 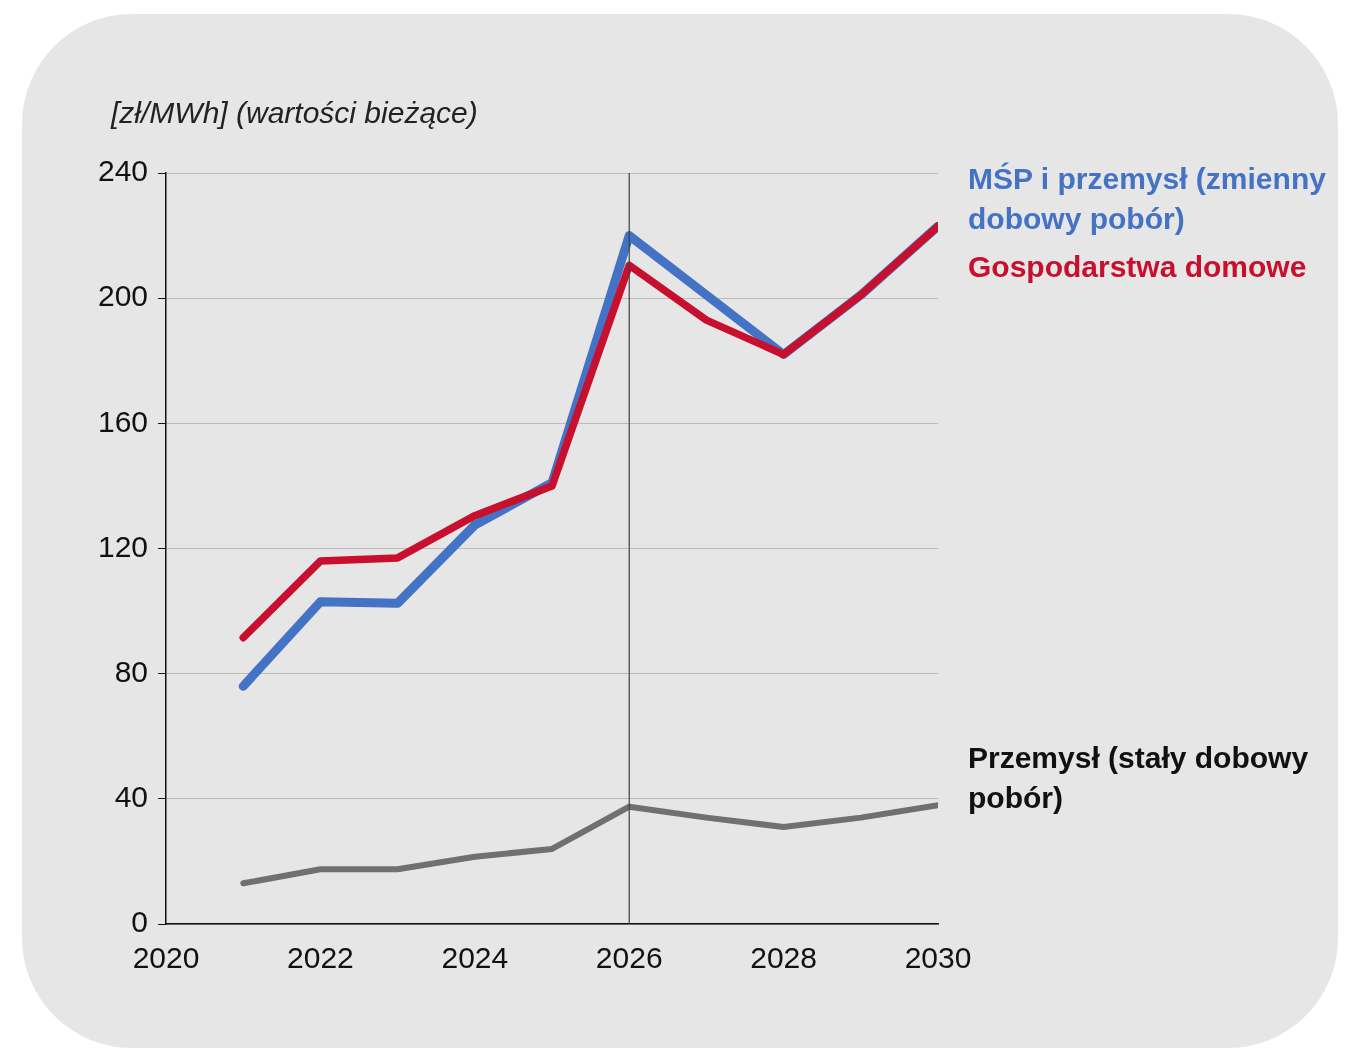 What do you see at coordinates (166, 958) in the screenshot?
I see `x-tick-label: 2020` at bounding box center [166, 958].